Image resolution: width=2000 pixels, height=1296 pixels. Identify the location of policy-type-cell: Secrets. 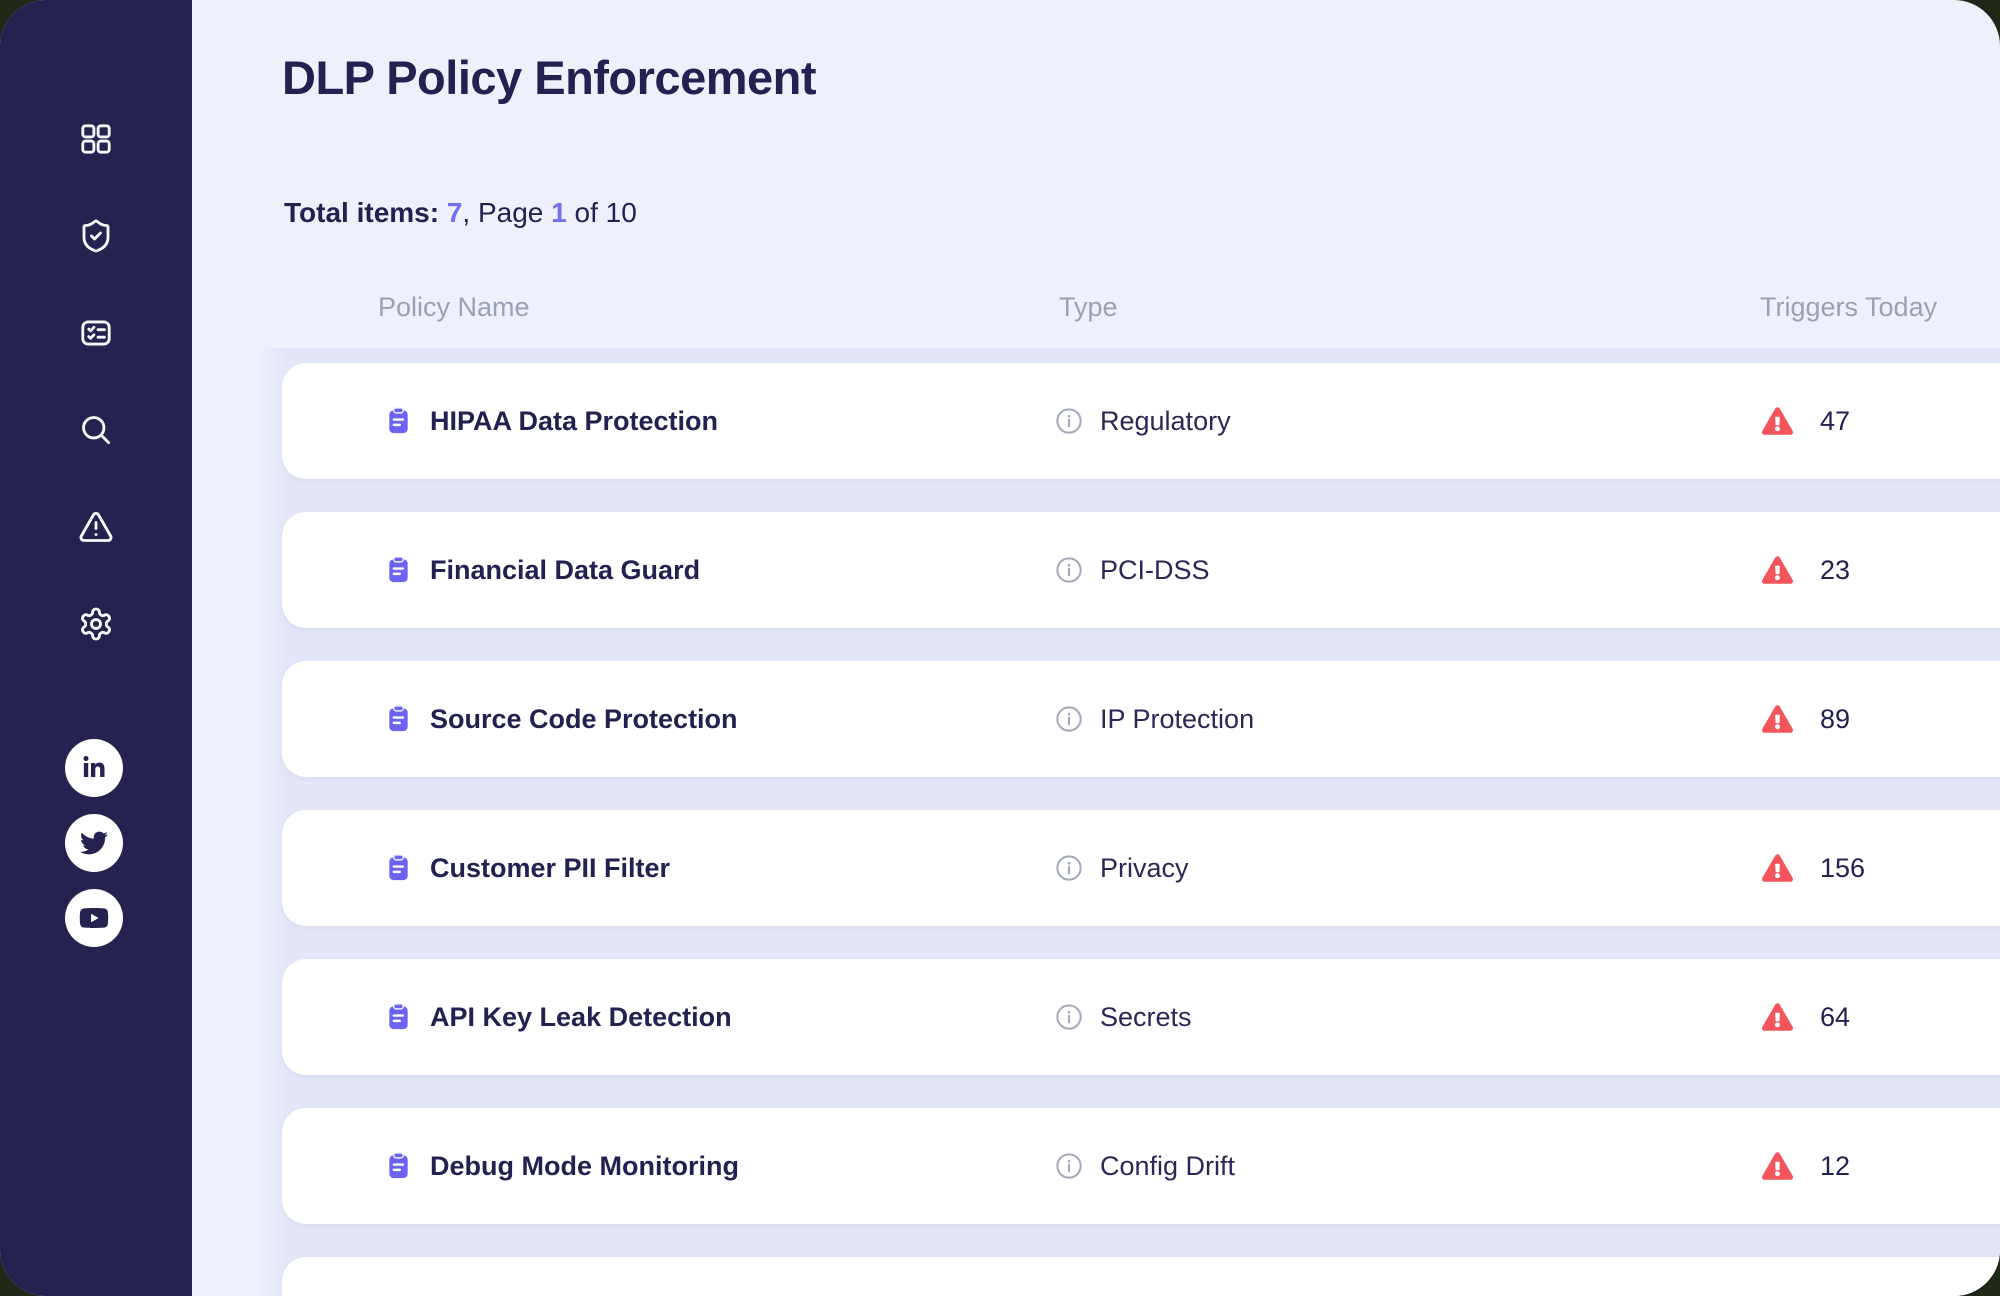
(1123, 1017).